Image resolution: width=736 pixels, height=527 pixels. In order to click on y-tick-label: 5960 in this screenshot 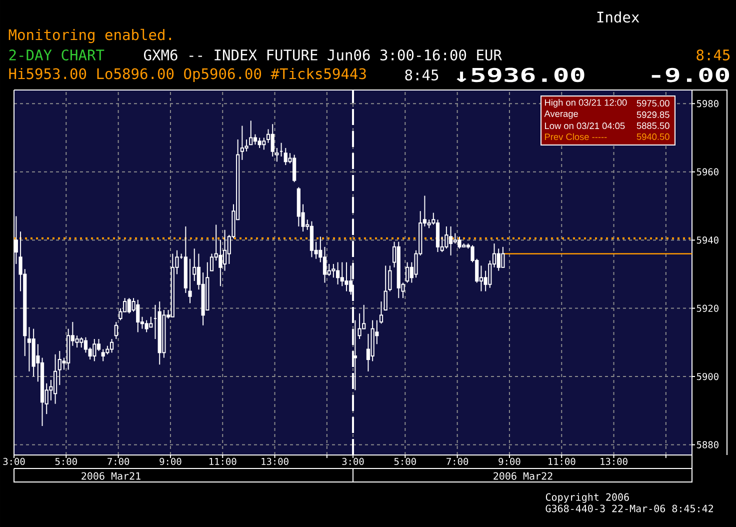, I will do `click(707, 172)`.